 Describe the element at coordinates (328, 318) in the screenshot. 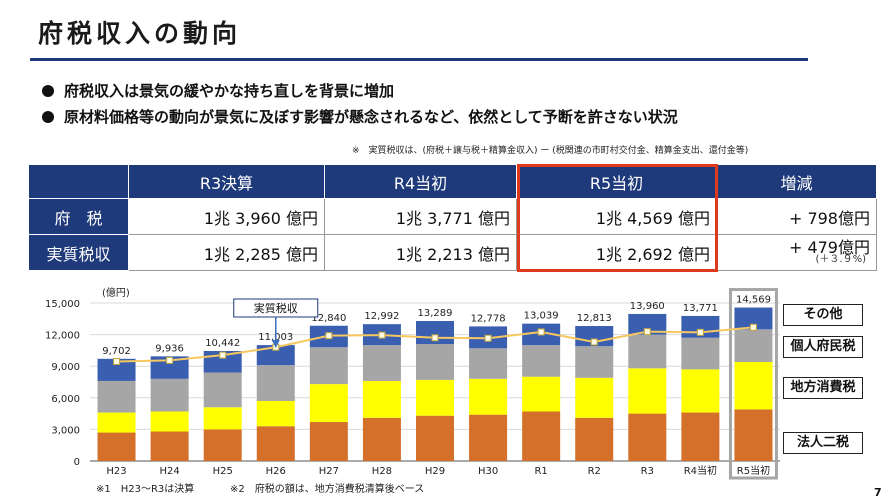

I see `total-label: 12,840` at that location.